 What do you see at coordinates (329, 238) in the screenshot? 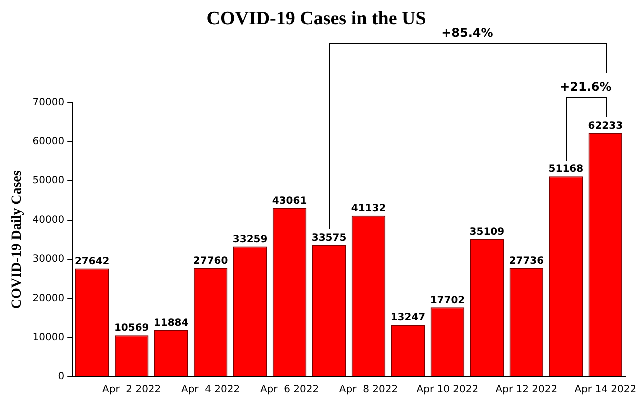
I see `data-label: 33575` at bounding box center [329, 238].